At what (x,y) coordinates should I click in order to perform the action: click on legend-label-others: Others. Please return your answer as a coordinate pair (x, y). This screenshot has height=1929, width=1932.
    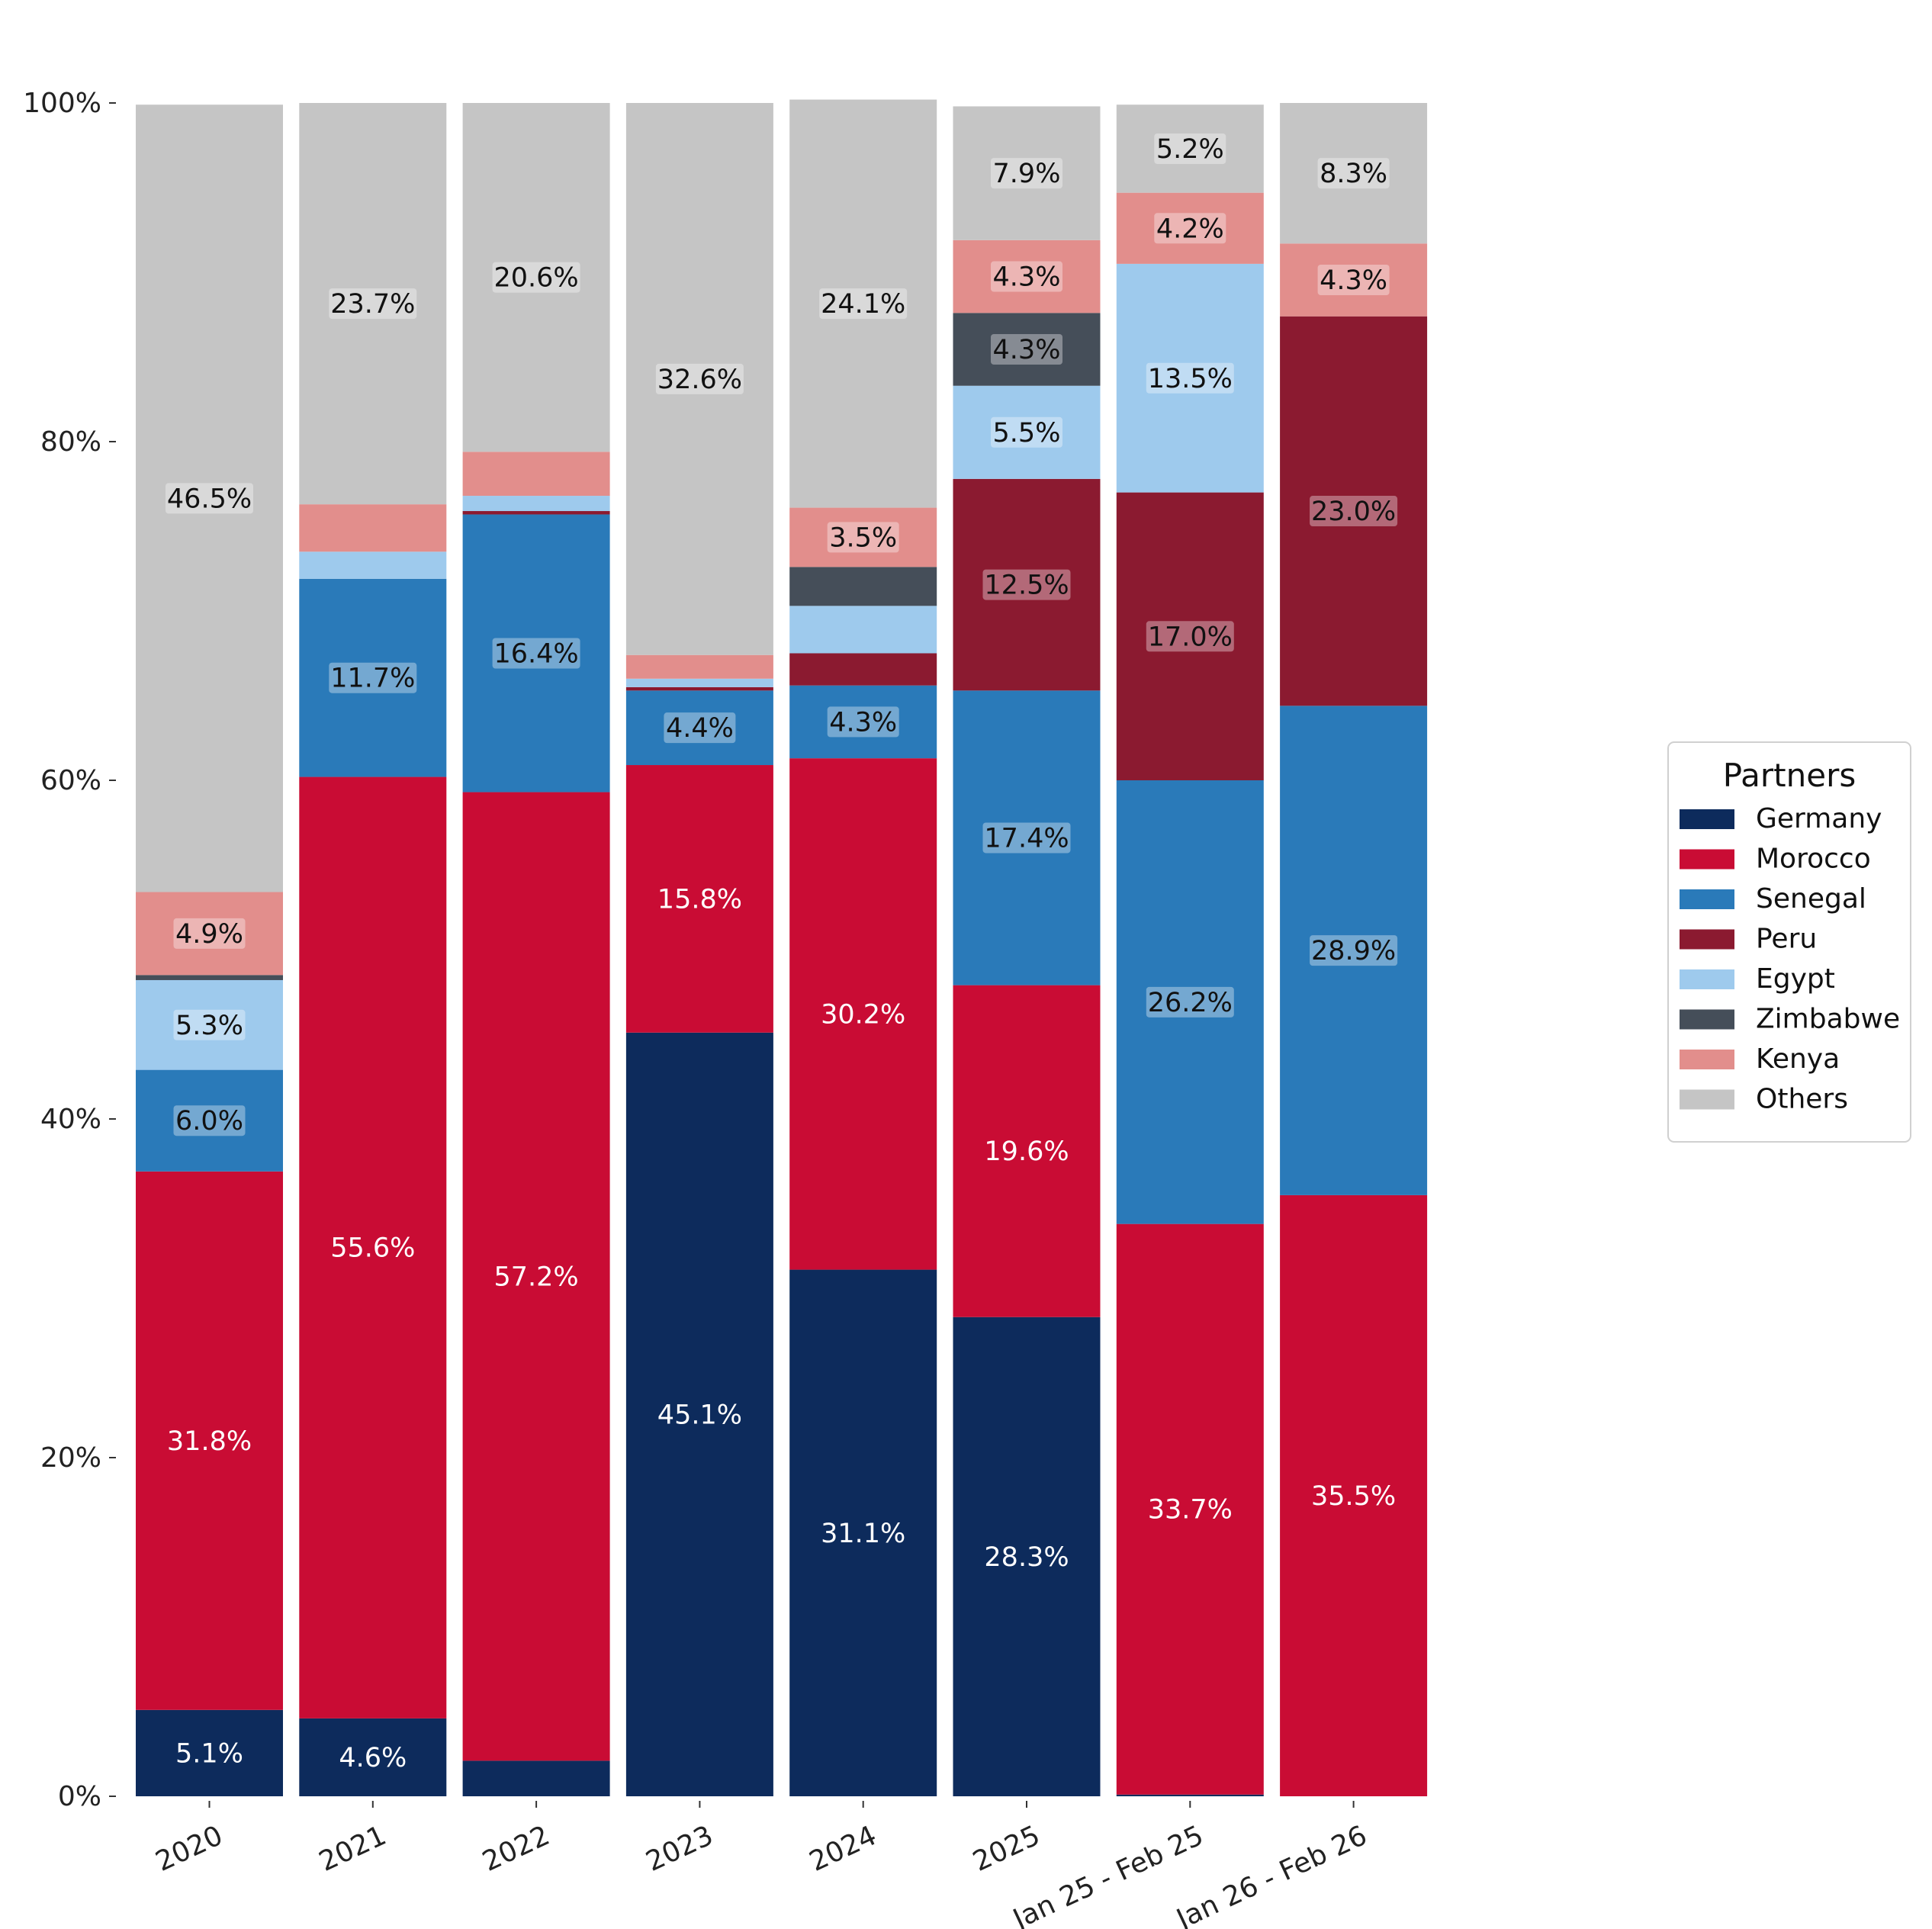
    Looking at the image, I should click on (1802, 1099).